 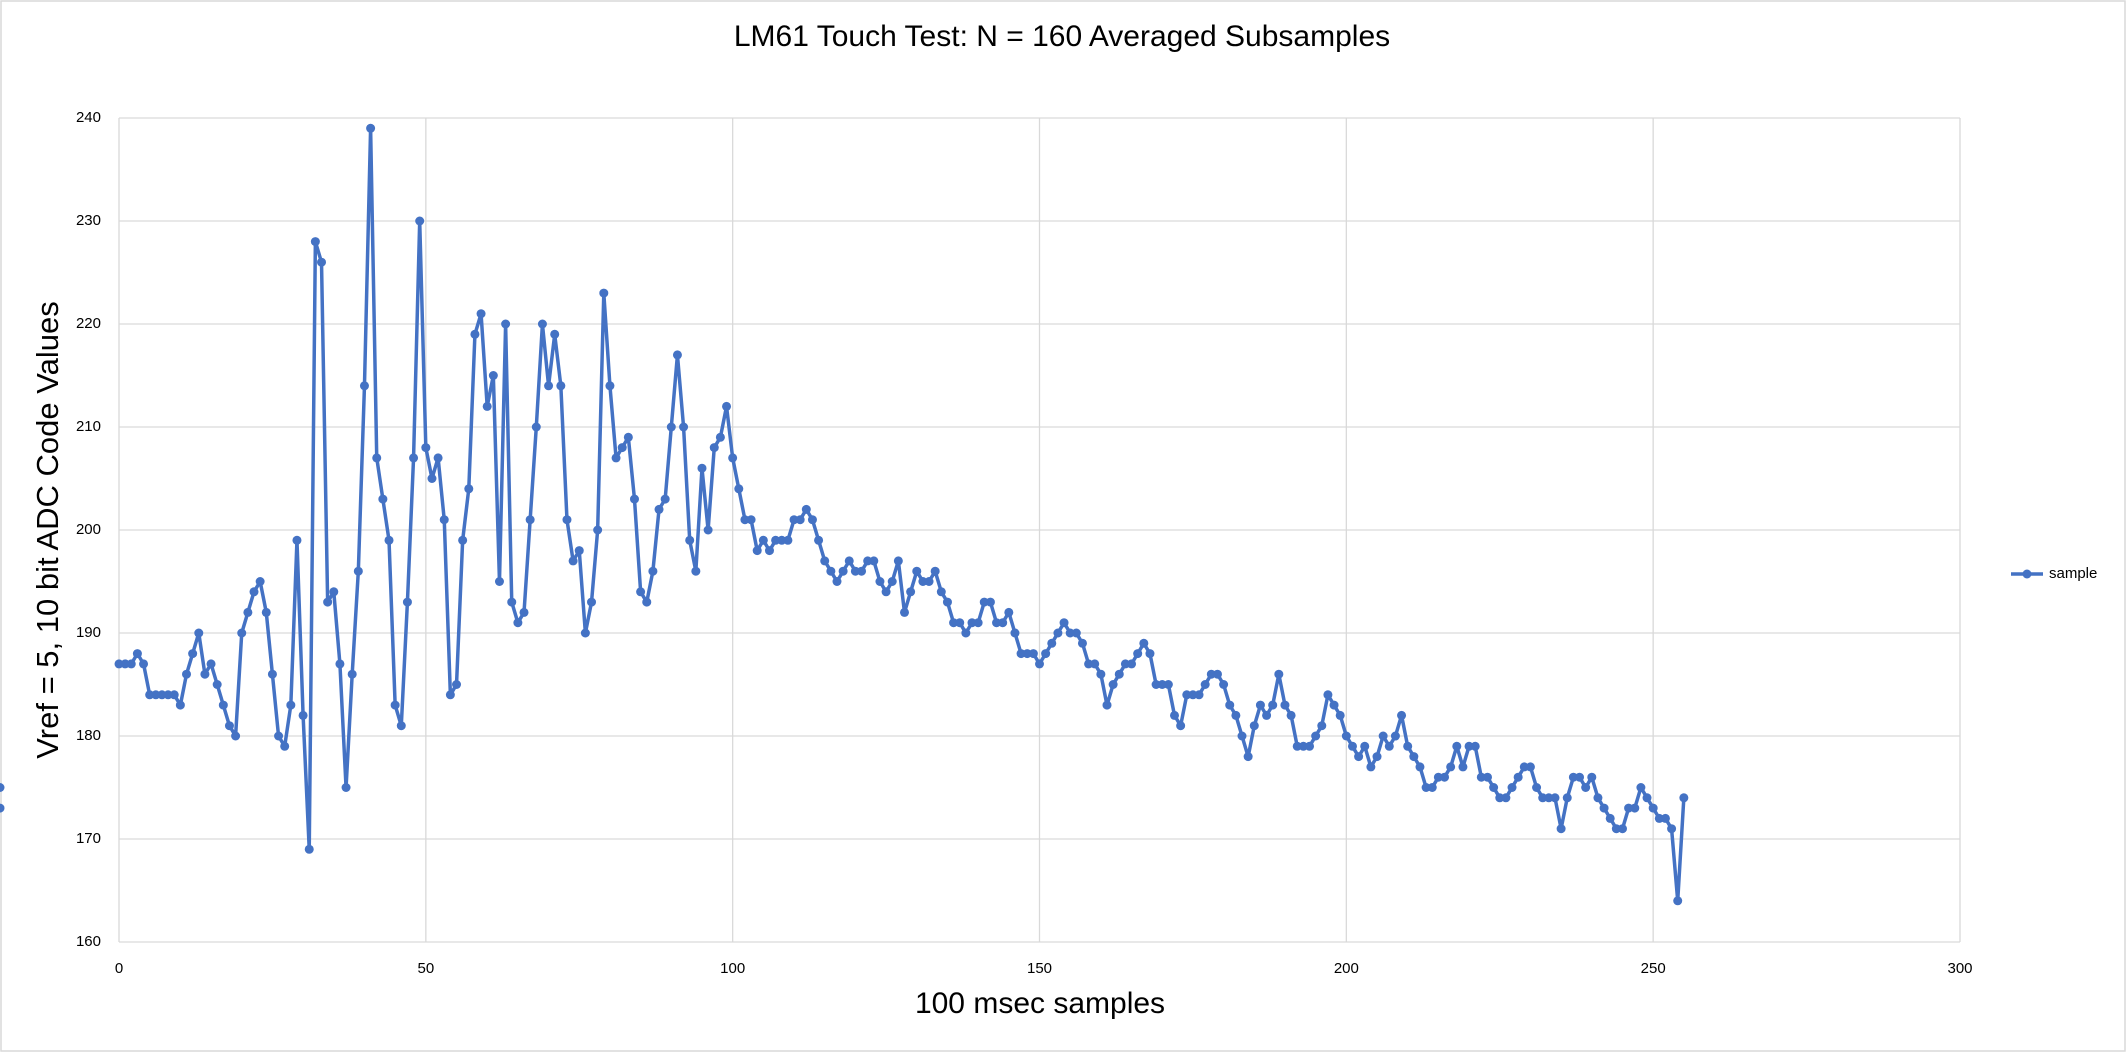 I want to click on y-tick-label: 240, so click(x=88, y=117).